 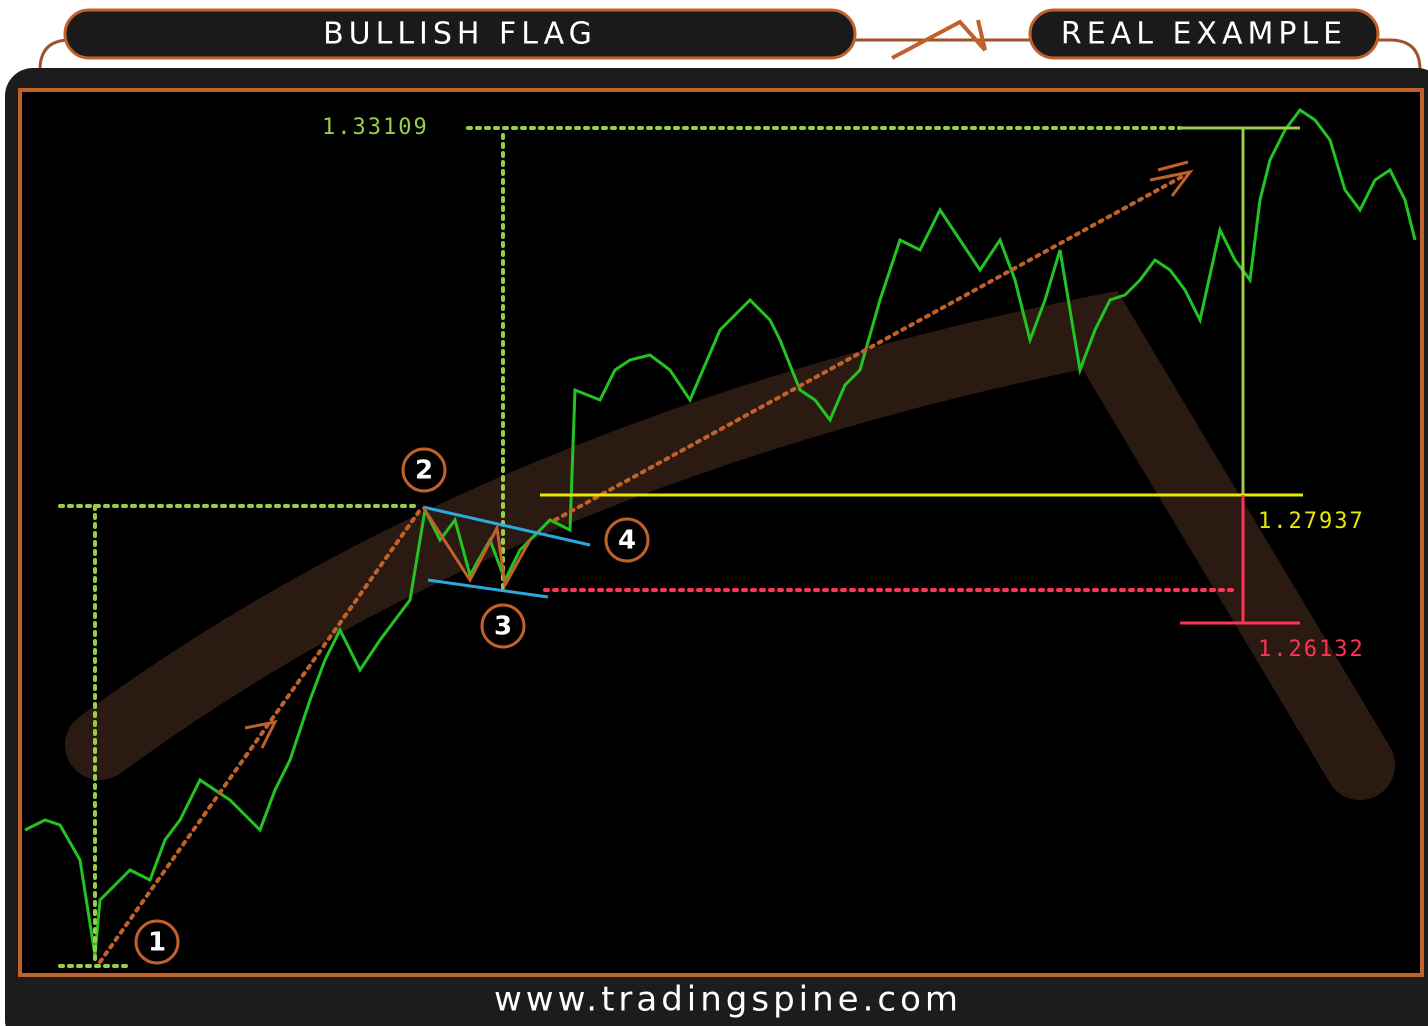 I want to click on title: BULLISH FLAG, so click(x=460, y=34).